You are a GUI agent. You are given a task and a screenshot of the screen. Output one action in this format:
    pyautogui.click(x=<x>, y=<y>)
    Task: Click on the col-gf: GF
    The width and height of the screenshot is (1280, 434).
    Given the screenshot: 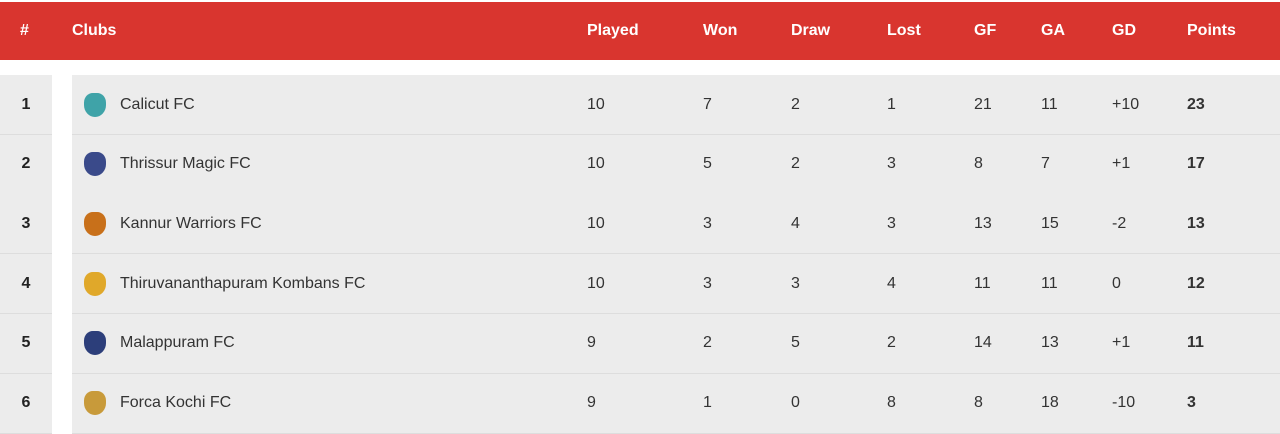 What is the action you would take?
    pyautogui.click(x=985, y=30)
    